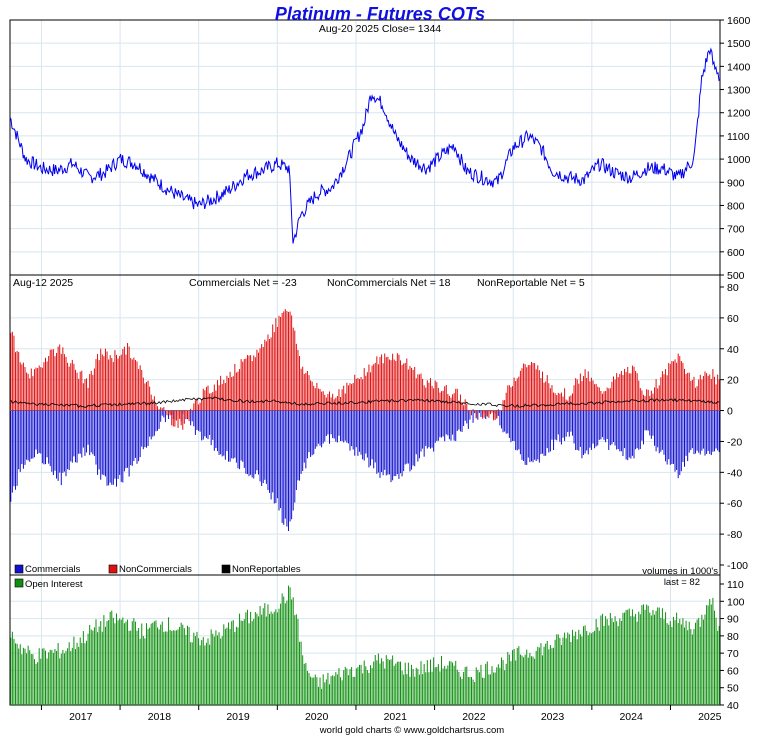 This screenshot has width=760, height=735. What do you see at coordinates (738, 137) in the screenshot?
I see `price-ytick-label: 1100` at bounding box center [738, 137].